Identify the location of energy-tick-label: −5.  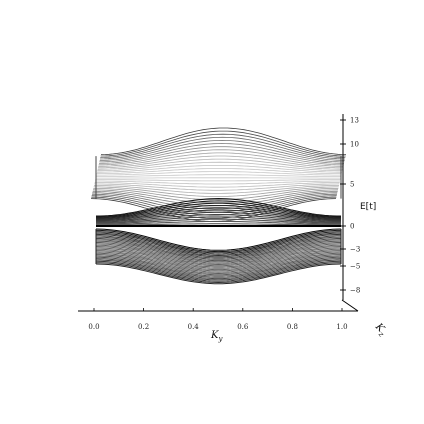
(355, 267).